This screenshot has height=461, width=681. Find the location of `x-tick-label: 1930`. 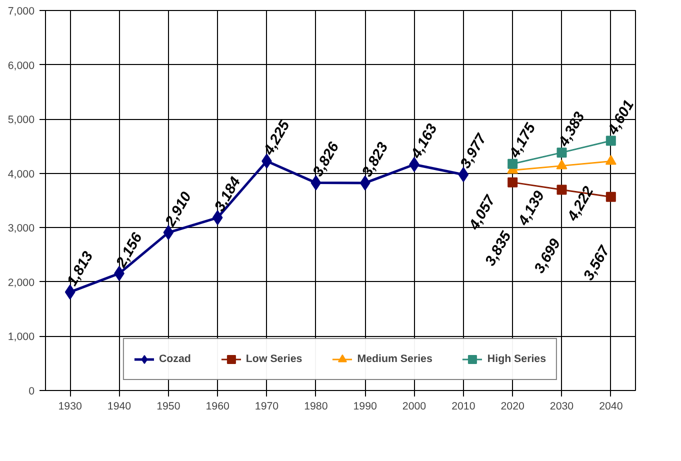

x-tick-label: 1930 is located at coordinates (70, 406).